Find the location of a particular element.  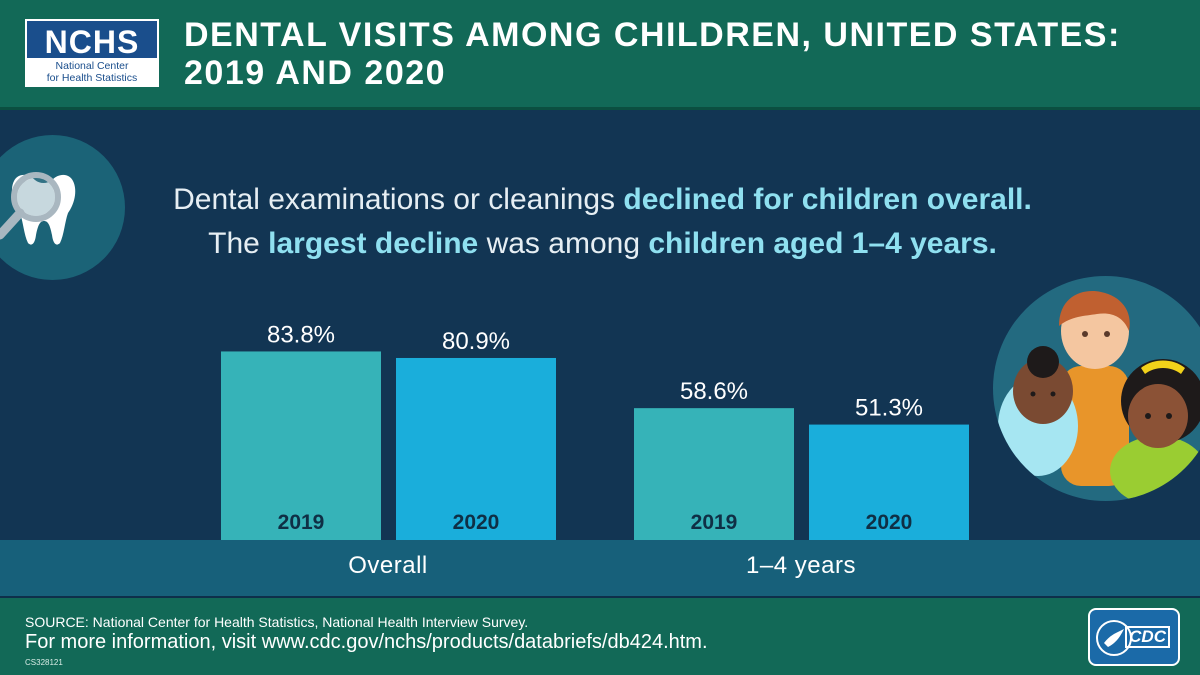

cdc-wordmark: CDC is located at coordinates (1147, 637).